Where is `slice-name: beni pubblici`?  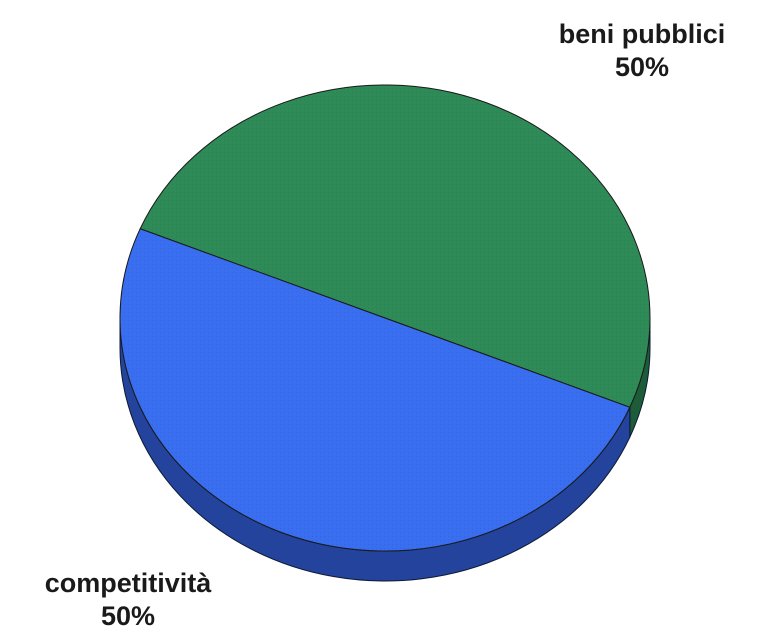 slice-name: beni pubblici is located at coordinates (642, 34).